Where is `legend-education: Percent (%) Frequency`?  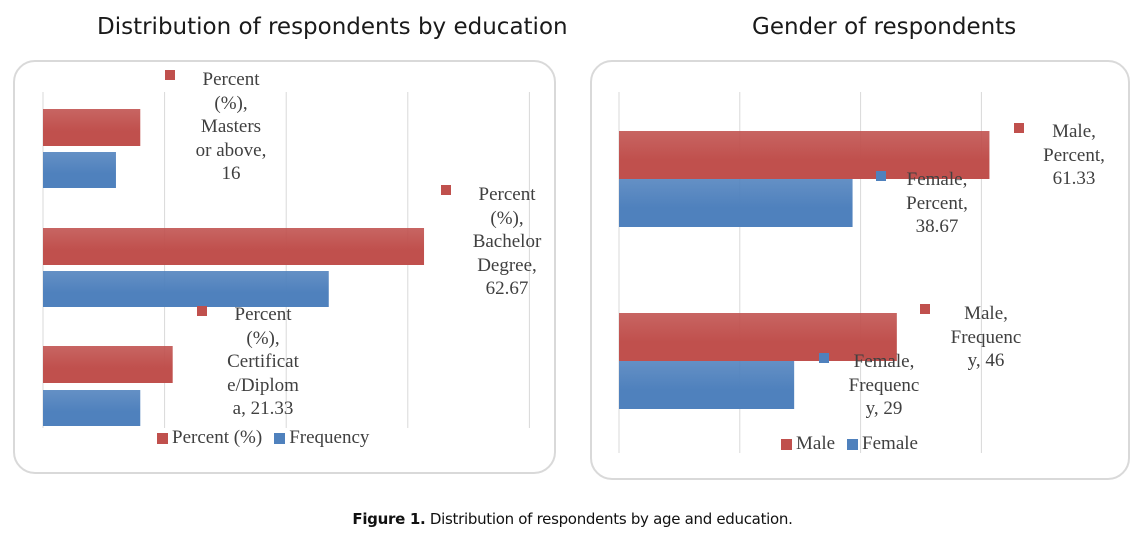
legend-education: Percent (%) Frequency is located at coordinates (263, 438).